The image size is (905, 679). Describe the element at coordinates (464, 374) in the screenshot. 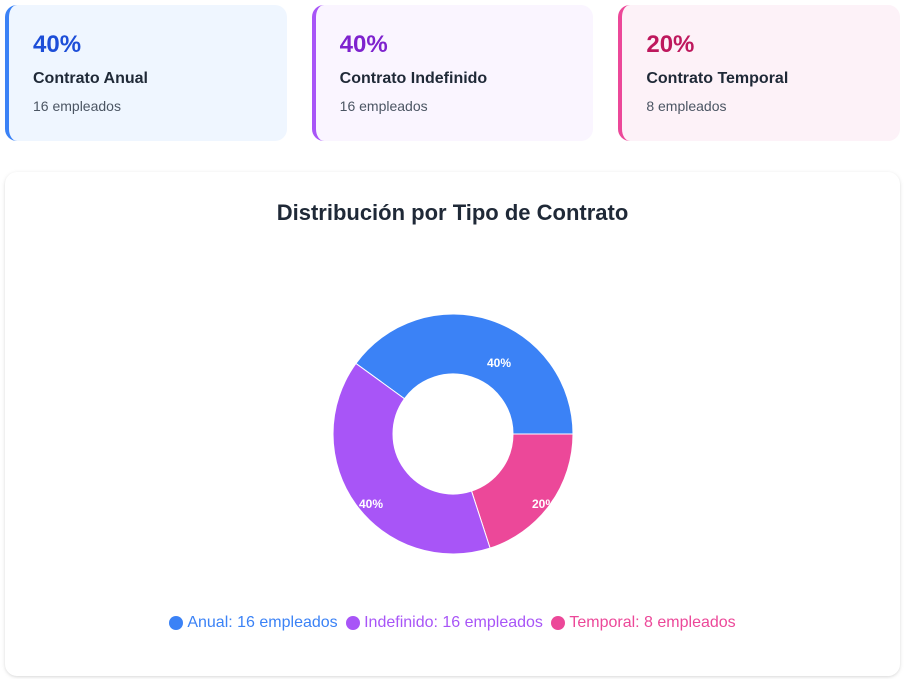

I see `slice-anual` at that location.